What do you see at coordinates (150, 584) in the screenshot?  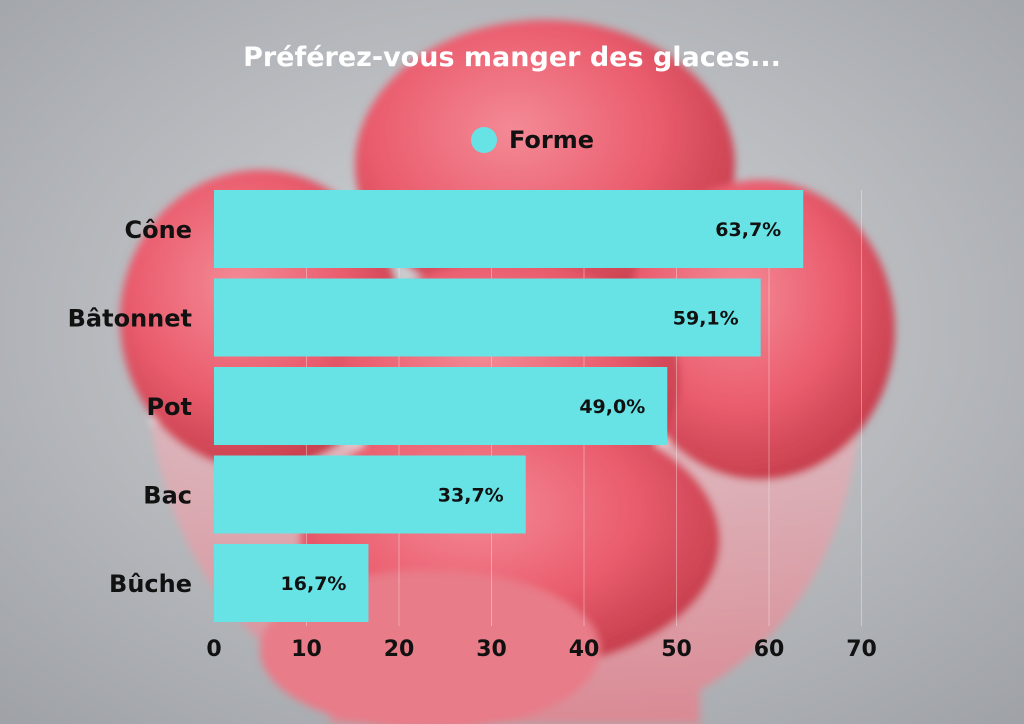 I see `category-label: Bûche` at bounding box center [150, 584].